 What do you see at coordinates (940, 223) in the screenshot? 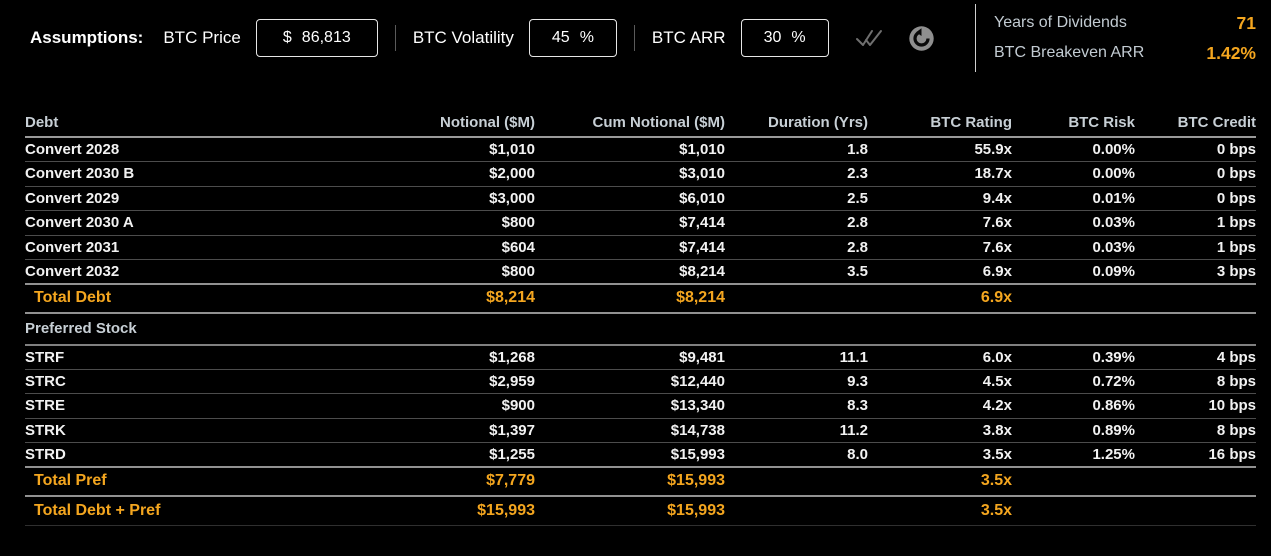
I see `cell-btc-rating: 7.6x` at bounding box center [940, 223].